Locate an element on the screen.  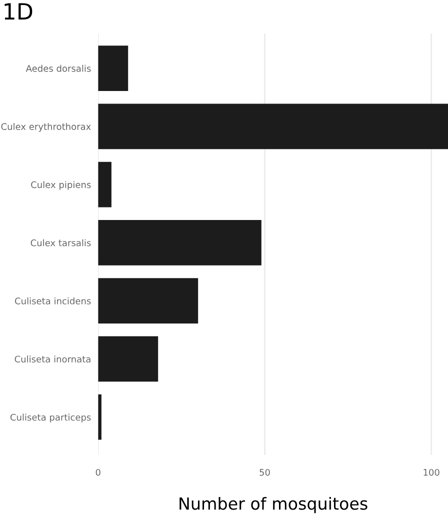
chart-title: 1D is located at coordinates (18, 11).